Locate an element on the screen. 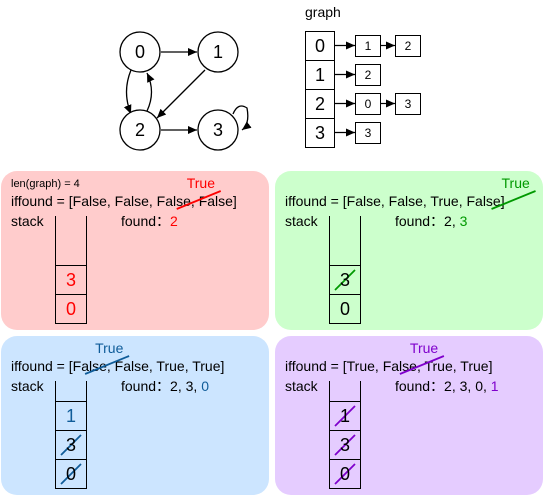 This screenshot has height=496, width=544. node-label: 3 is located at coordinates (218, 130).